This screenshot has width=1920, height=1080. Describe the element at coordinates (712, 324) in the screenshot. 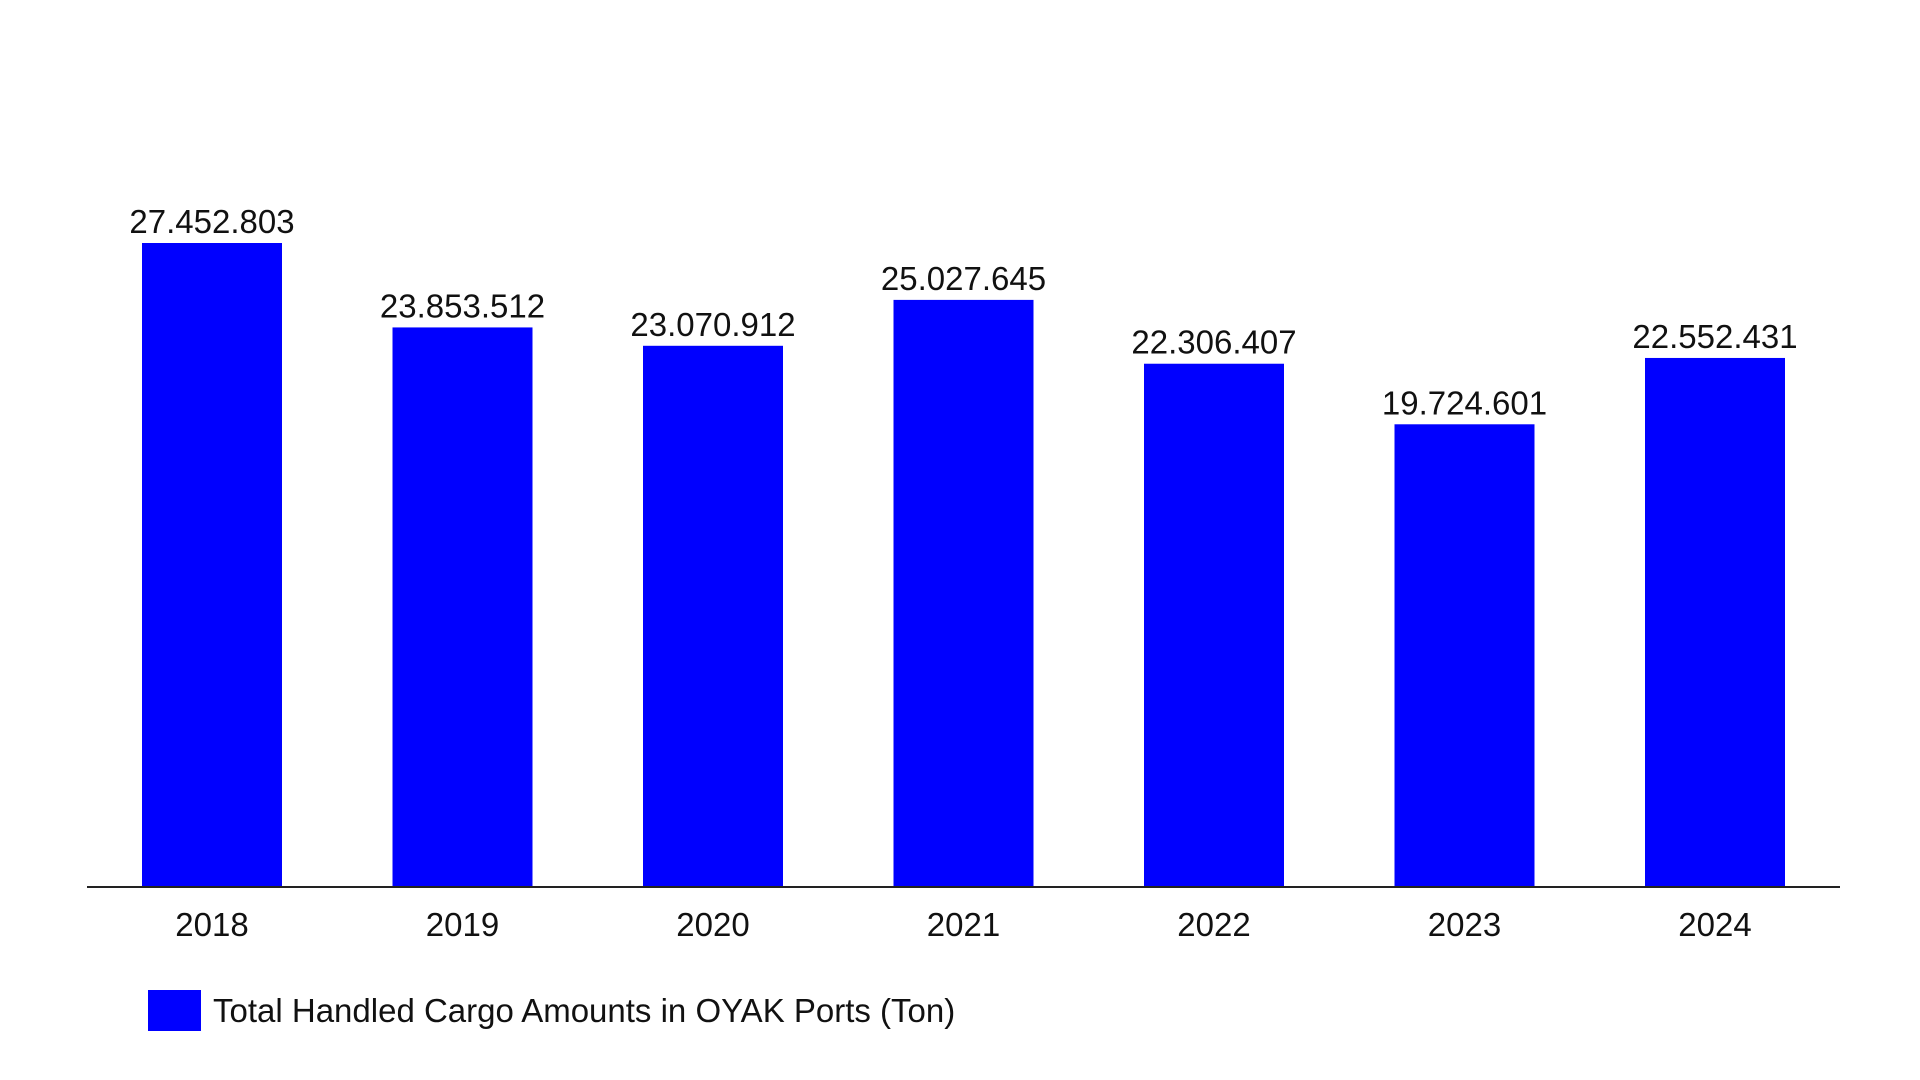

I see `data-label-2020: 23.070.912` at that location.